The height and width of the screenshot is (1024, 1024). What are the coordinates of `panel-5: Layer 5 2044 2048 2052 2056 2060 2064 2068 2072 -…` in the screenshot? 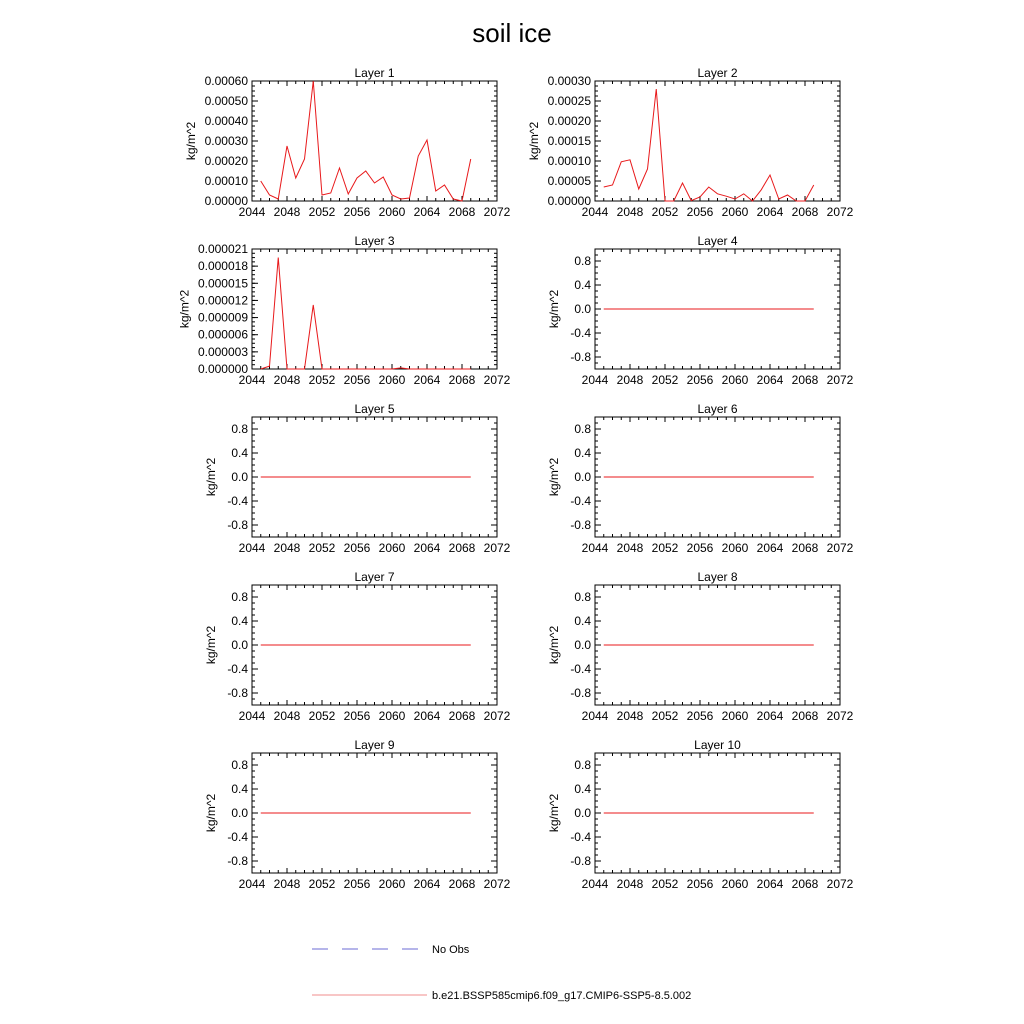 It's located at (357, 478).